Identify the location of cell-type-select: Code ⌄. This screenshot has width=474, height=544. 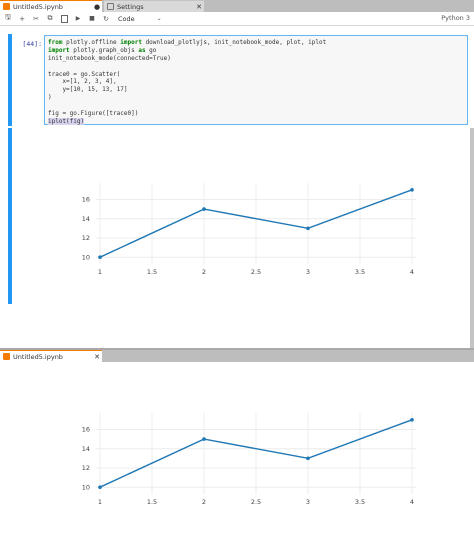
(140, 19).